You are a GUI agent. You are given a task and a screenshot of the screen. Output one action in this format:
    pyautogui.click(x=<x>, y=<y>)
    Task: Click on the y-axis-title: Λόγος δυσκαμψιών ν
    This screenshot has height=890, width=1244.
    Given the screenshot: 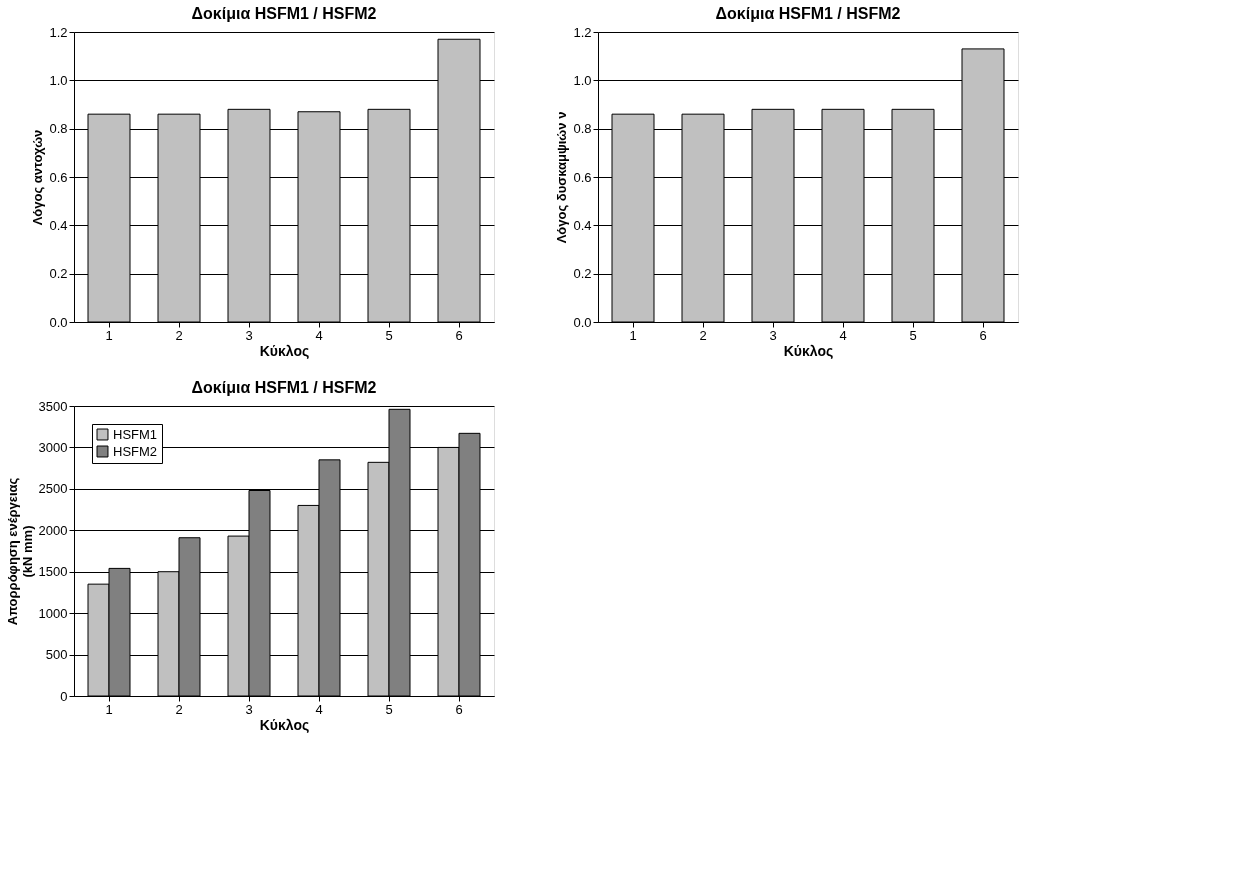 What is the action you would take?
    pyautogui.click(x=562, y=177)
    